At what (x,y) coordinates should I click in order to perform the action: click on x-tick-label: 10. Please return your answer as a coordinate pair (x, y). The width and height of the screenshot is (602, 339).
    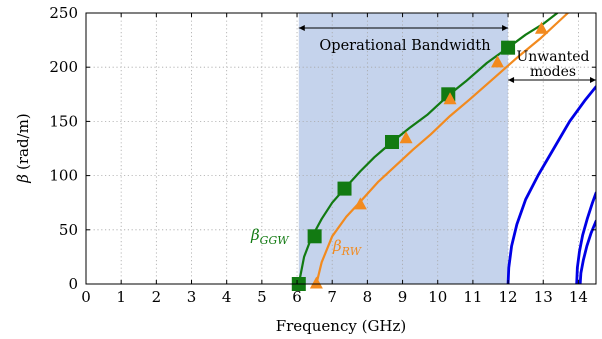
    Looking at the image, I should click on (437, 297).